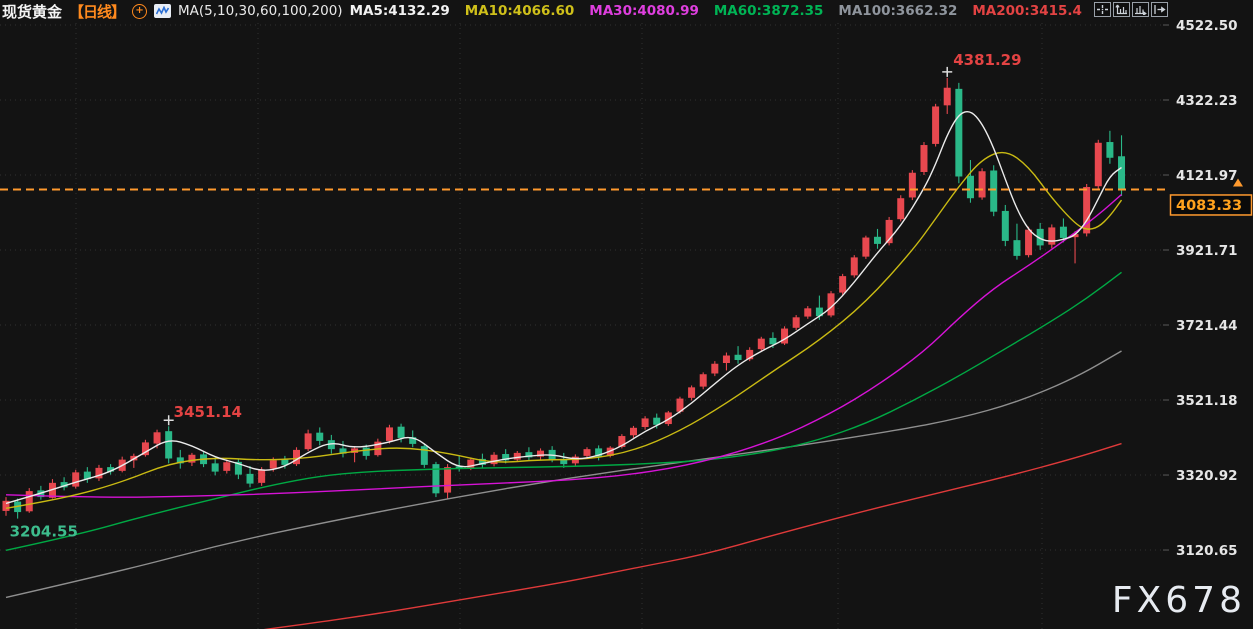 The image size is (1253, 629). Describe the element at coordinates (260, 11) in the screenshot. I see `ma-formula-label: MA(5,10,30,60,100,200)` at that location.